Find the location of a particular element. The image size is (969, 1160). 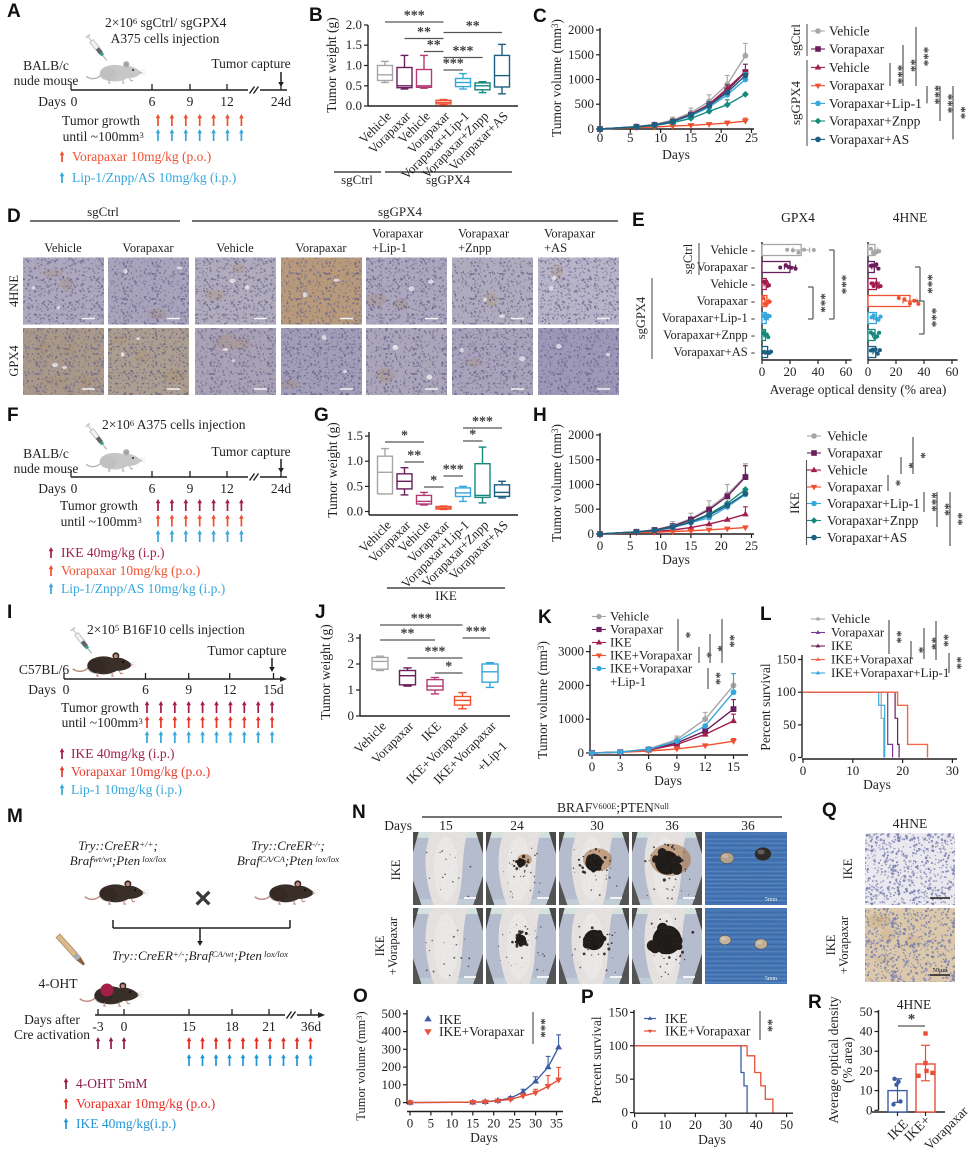

svg-text: 150 is located at coordinates (787, 659).